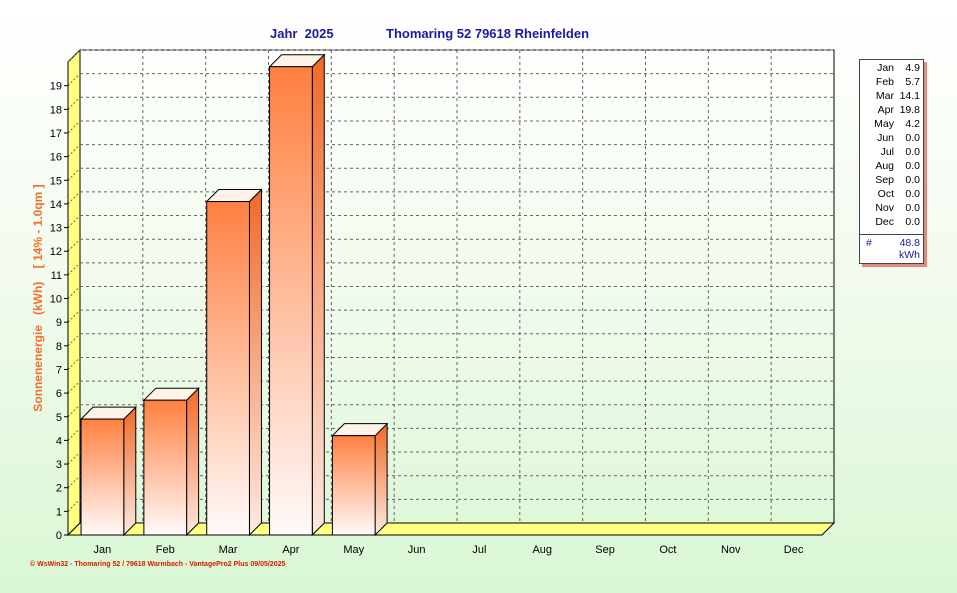 Image resolution: width=957 pixels, height=593 pixels. What do you see at coordinates (912, 82) in the screenshot?
I see `legend-value: 5.7` at bounding box center [912, 82].